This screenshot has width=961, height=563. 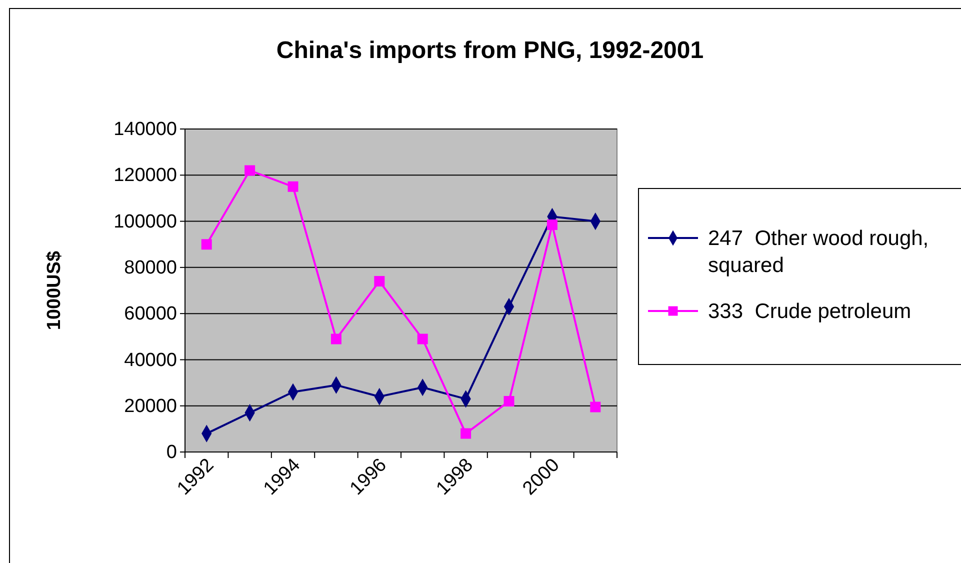 I want to click on y-tick-label: 60000, so click(x=150, y=314).